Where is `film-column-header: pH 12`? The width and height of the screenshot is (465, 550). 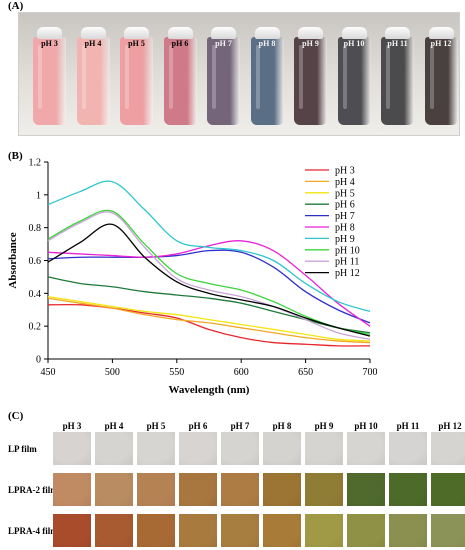
film-column-header: pH 12 is located at coordinates (450, 426).